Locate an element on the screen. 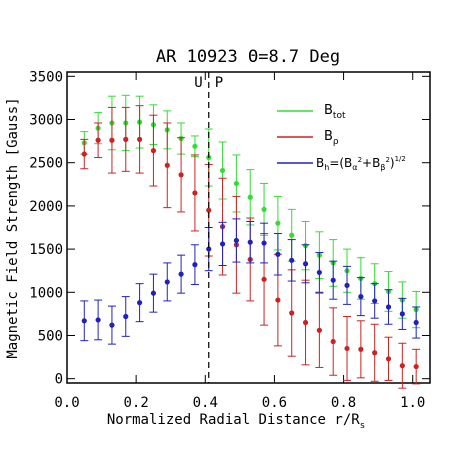  y-tick-label: 500 is located at coordinates (50, 336).